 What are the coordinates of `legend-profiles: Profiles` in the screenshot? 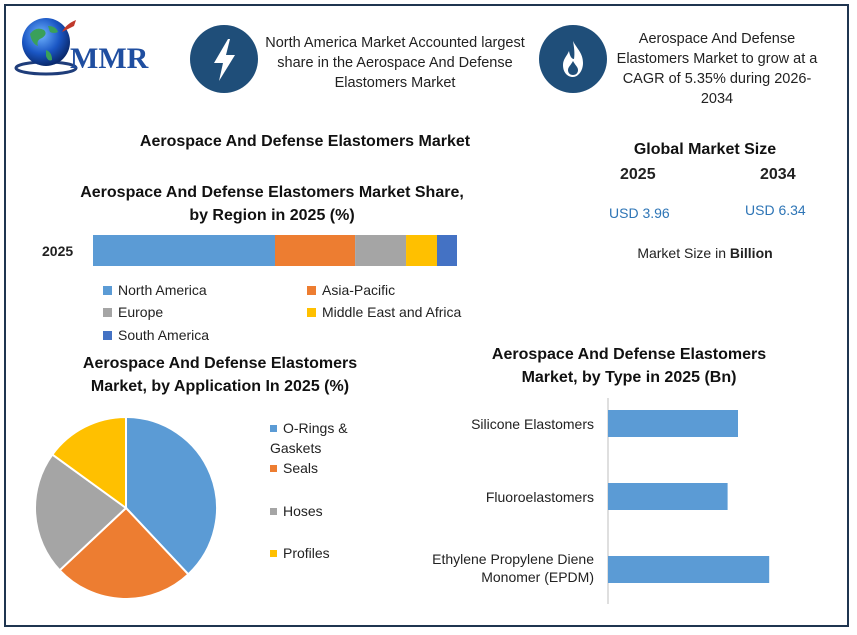 It's located at (300, 553).